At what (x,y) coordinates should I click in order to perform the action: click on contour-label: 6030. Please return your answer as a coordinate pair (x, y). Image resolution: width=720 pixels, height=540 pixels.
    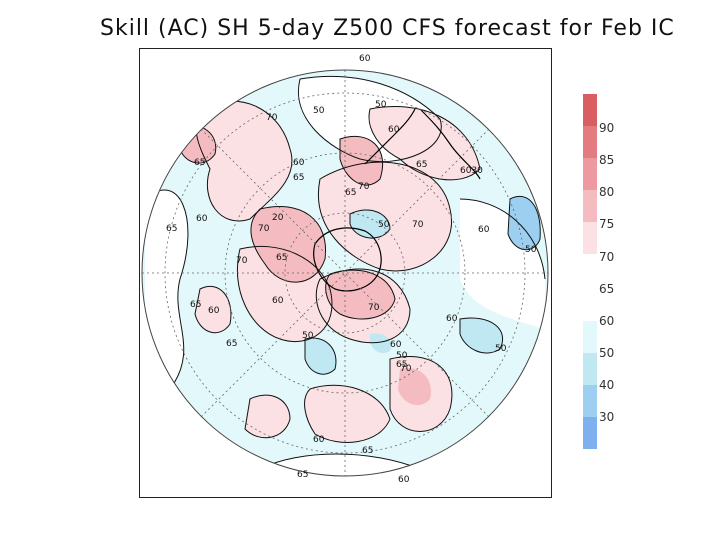
    Looking at the image, I should click on (471, 171).